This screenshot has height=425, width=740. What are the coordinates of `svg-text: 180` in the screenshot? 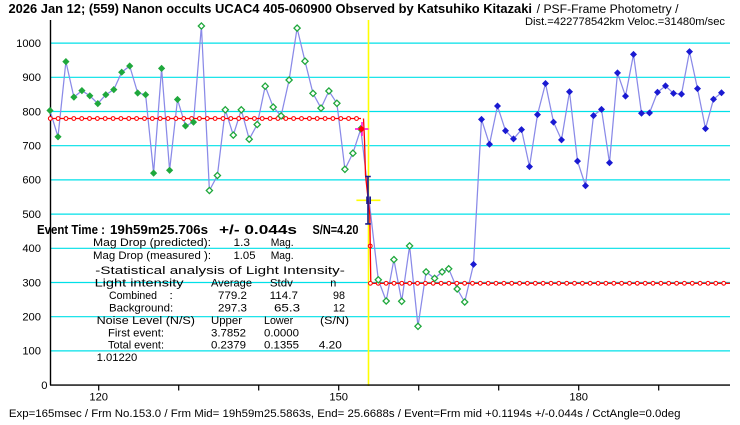 It's located at (578, 398).